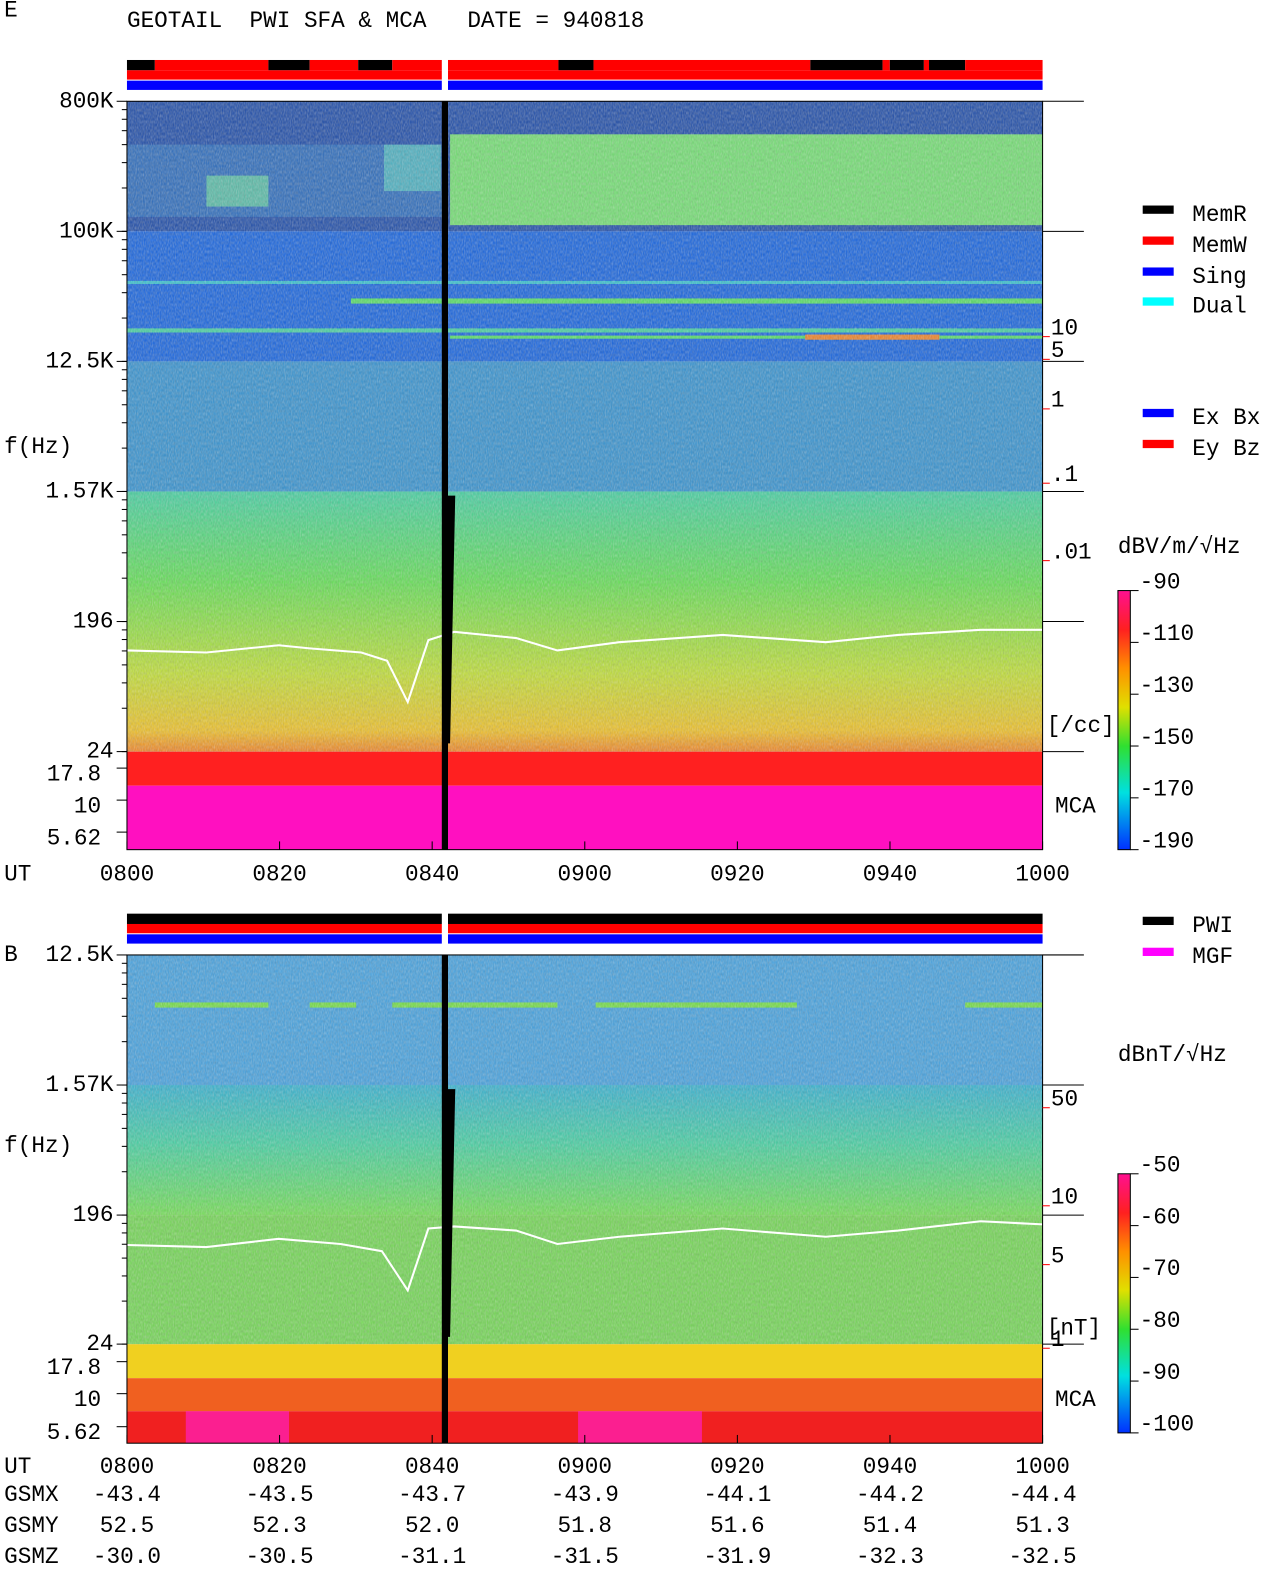  What do you see at coordinates (1124, 1303) in the screenshot?
I see `colorbar-frame` at bounding box center [1124, 1303].